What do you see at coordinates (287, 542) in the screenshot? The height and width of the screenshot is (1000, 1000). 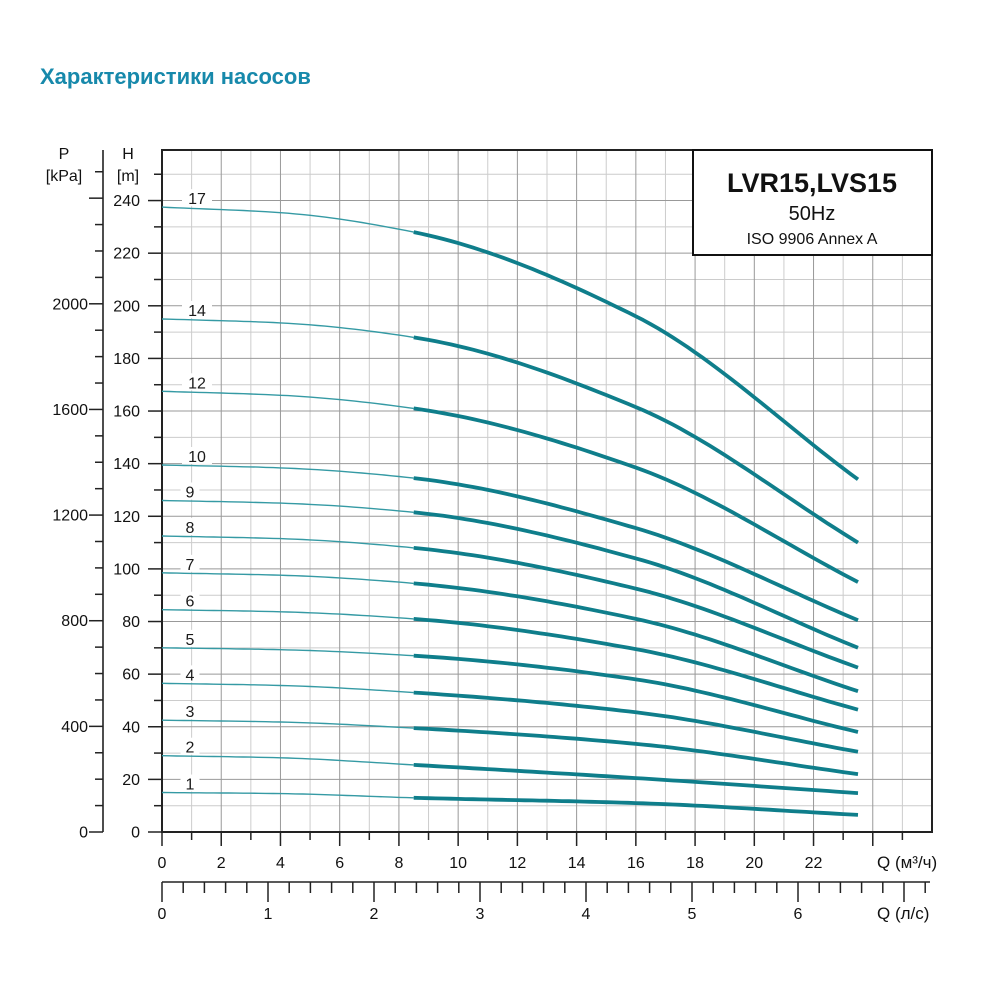 I see `pump-curve-8-lead` at bounding box center [287, 542].